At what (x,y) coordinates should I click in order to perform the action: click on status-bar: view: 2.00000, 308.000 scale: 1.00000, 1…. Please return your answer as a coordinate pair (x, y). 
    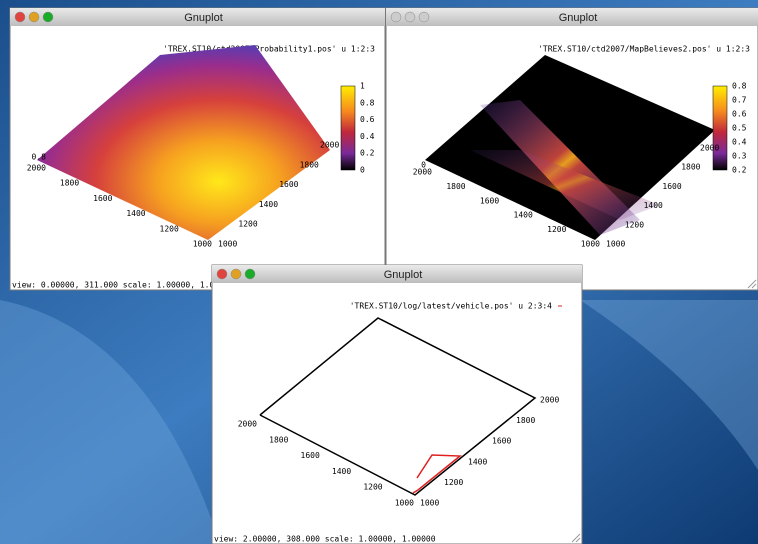
    Looking at the image, I should click on (325, 539).